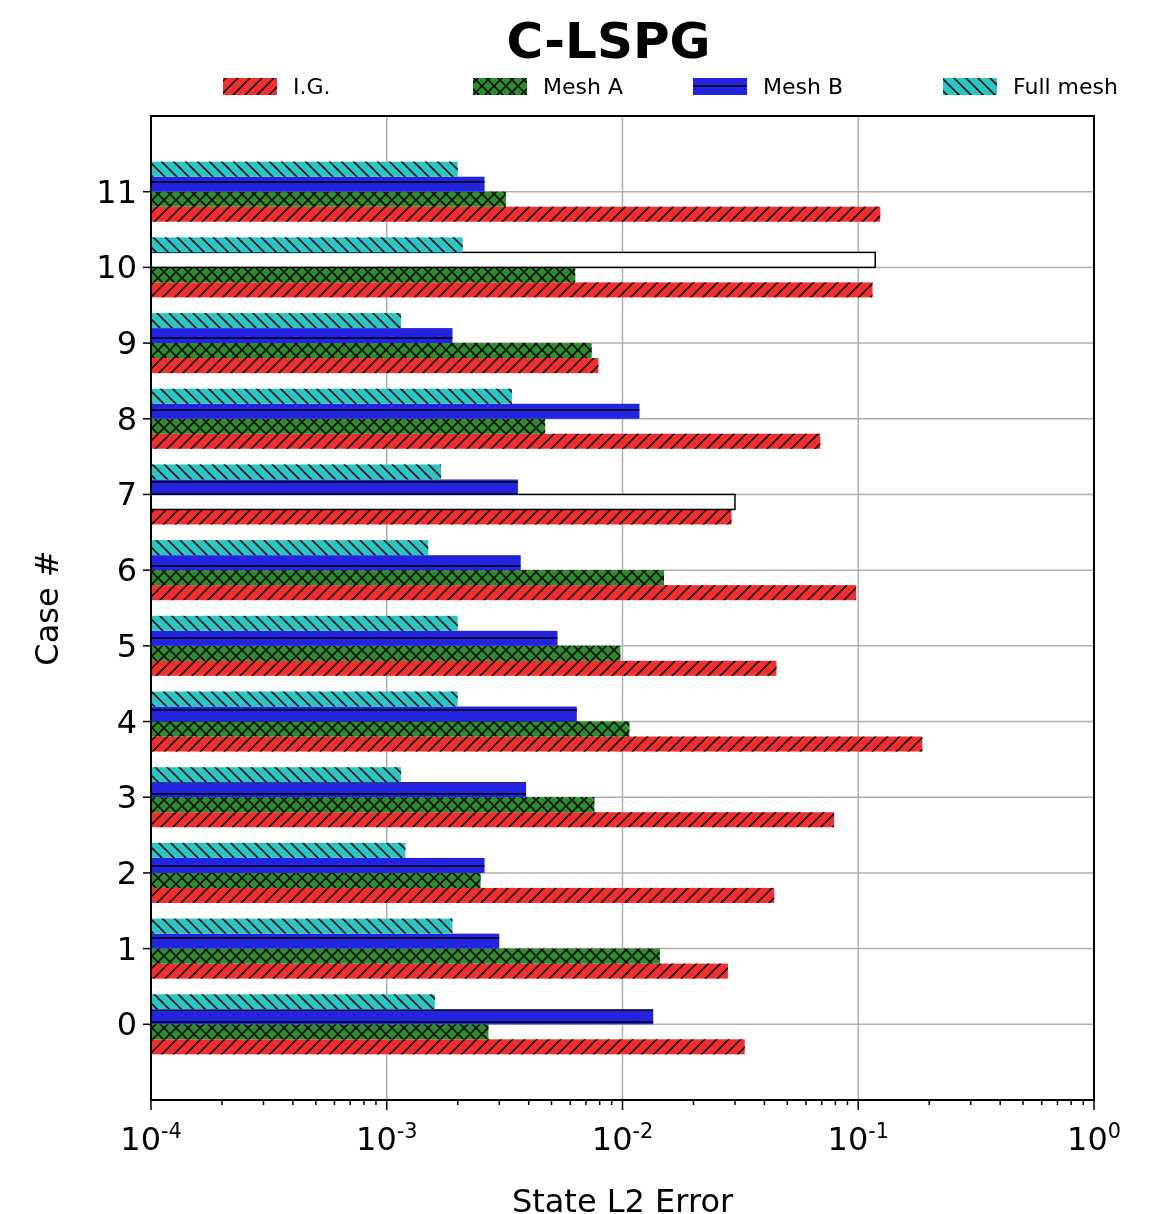  What do you see at coordinates (608, 41) in the screenshot?
I see `chart-title: C-LSPG` at bounding box center [608, 41].